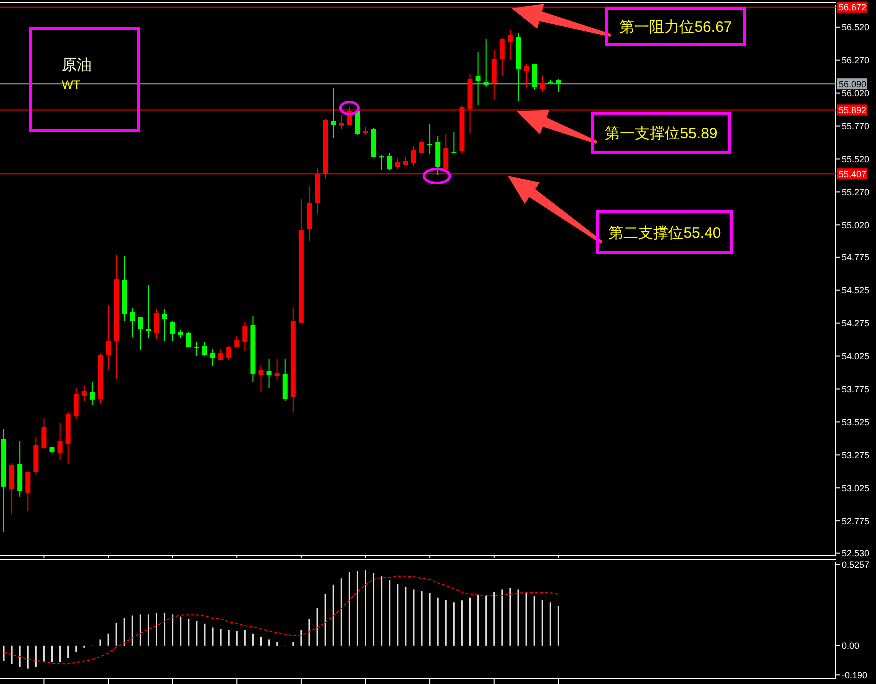 Image resolution: width=876 pixels, height=684 pixels. Describe the element at coordinates (856, 521) in the screenshot. I see `y-tick-label: 52.775` at that location.